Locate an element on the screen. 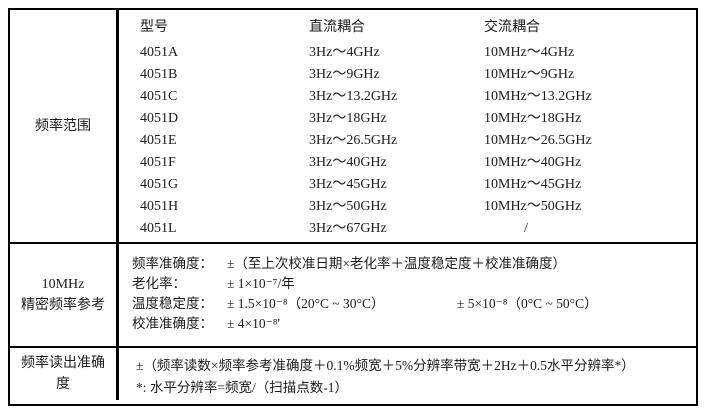 The width and height of the screenshot is (708, 413). table-row: 4051B 3Hz～9GHz 10MHz～9GHz is located at coordinates (407, 75).